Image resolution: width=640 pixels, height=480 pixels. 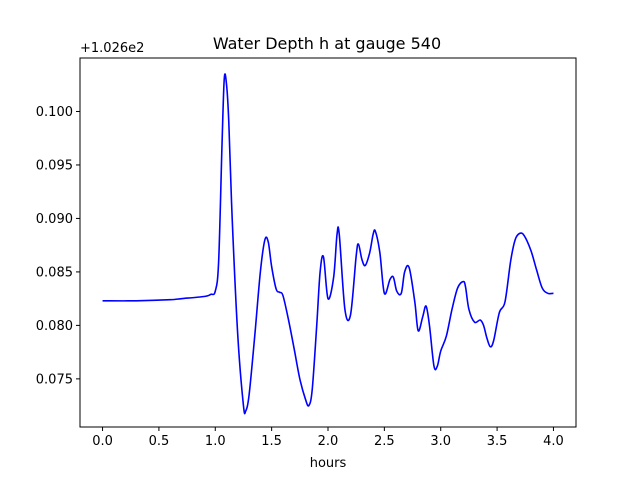 What do you see at coordinates (54, 379) in the screenshot?
I see `y-tick-label: 0.075` at bounding box center [54, 379].